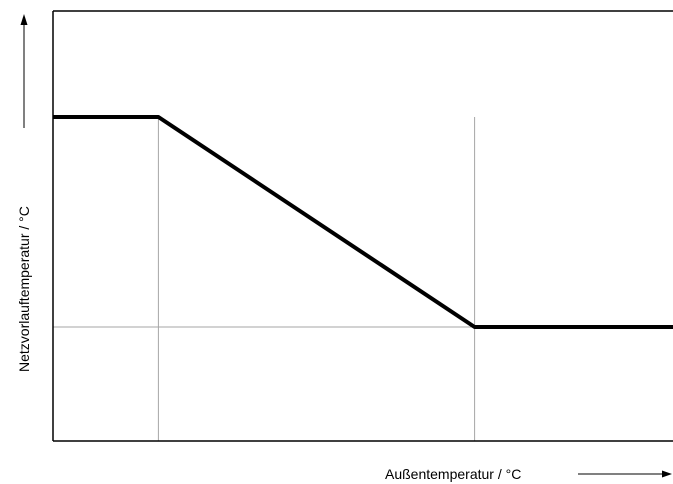 The width and height of the screenshot is (673, 484). Describe the element at coordinates (24, 289) in the screenshot. I see `y-axis-label: Netzvorlauftemperatur / °C` at that location.